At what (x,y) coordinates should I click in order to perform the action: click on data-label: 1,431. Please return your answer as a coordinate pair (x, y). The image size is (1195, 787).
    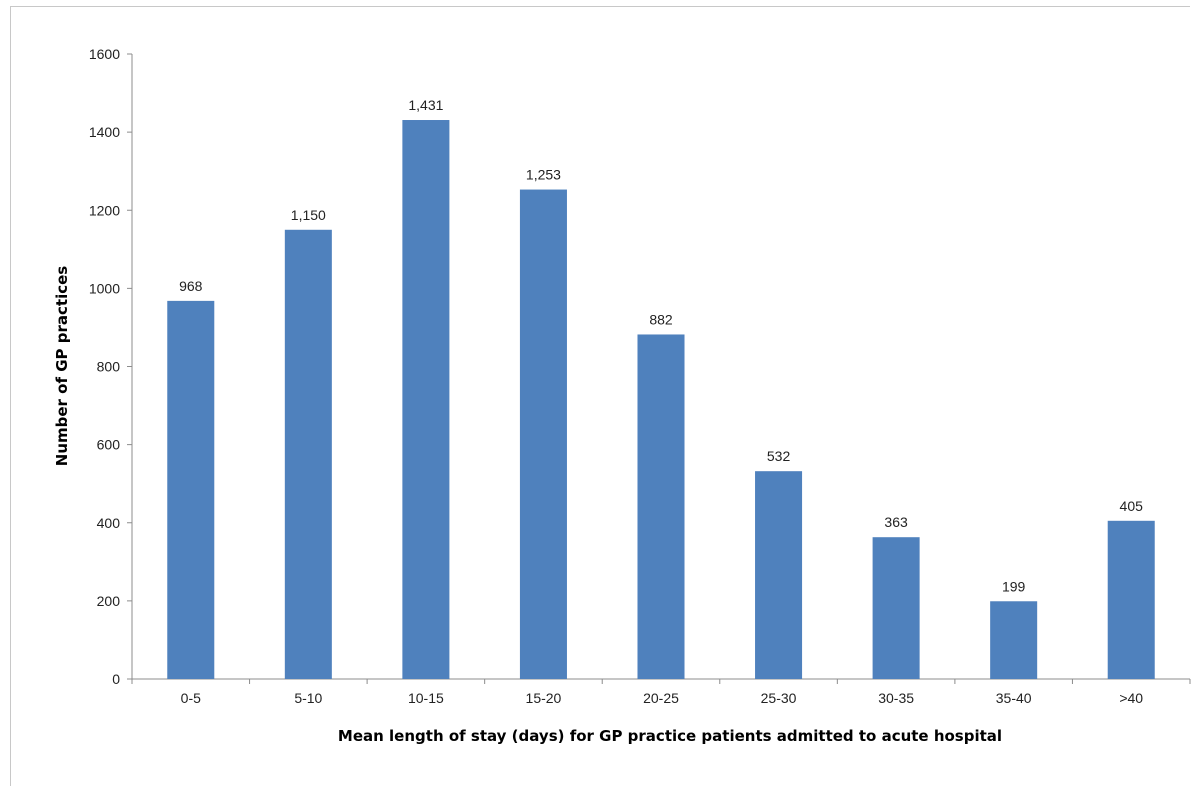
    Looking at the image, I should click on (425, 105).